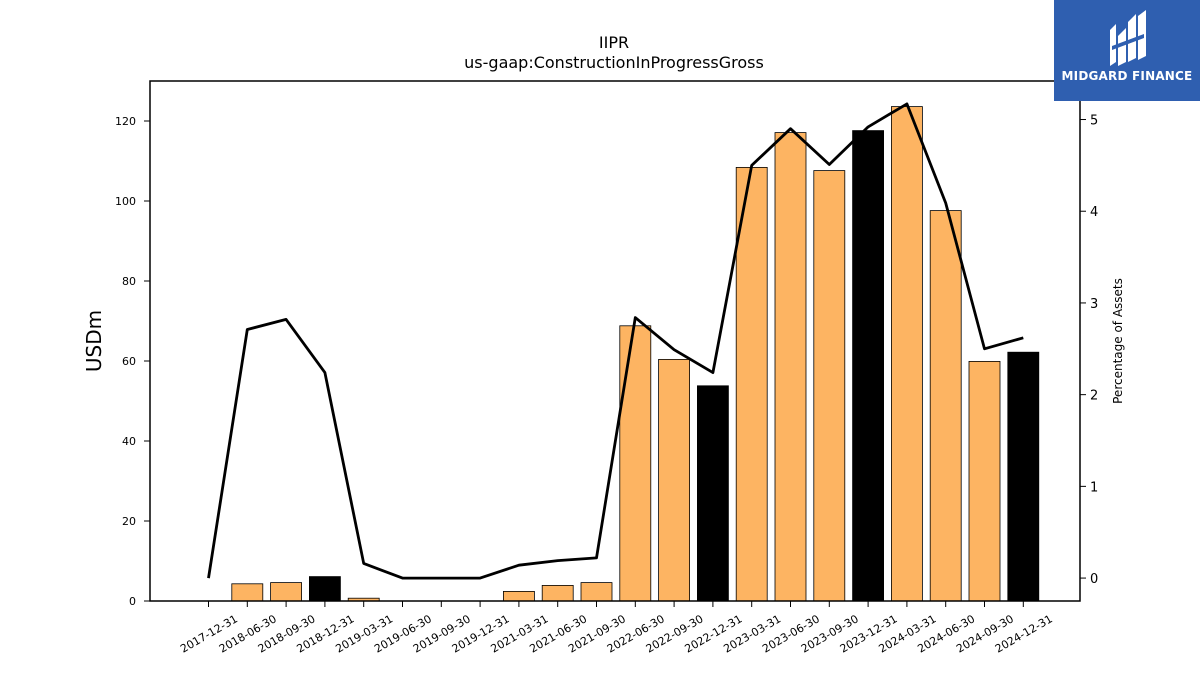 This screenshot has width=1200, height=675. What do you see at coordinates (1128, 38) in the screenshot?
I see `midgard-logo-icon` at bounding box center [1128, 38].